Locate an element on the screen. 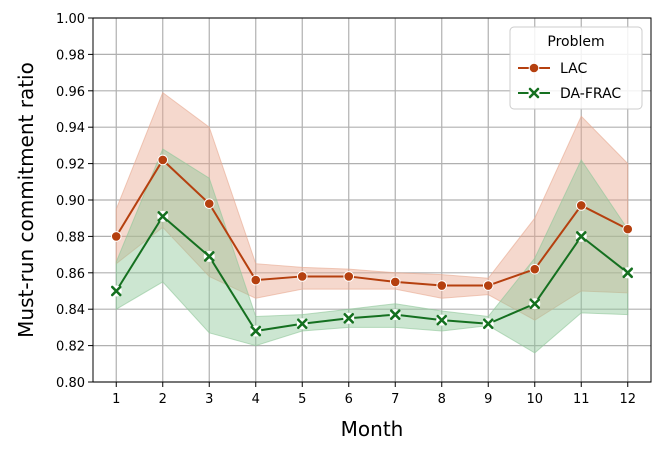 The width and height of the screenshot is (665, 454). legend: Problem LAC DA-FRAC is located at coordinates (576, 68).